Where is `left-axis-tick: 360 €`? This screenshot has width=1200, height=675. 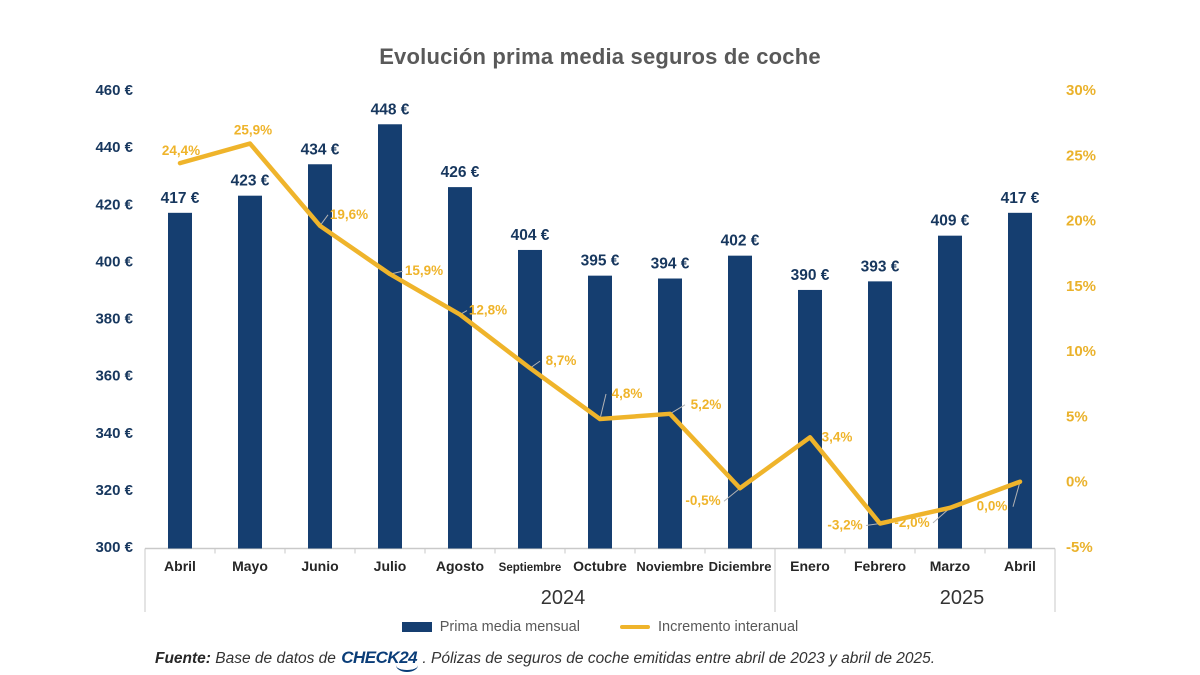 left-axis-tick: 360 € is located at coordinates (114, 376).